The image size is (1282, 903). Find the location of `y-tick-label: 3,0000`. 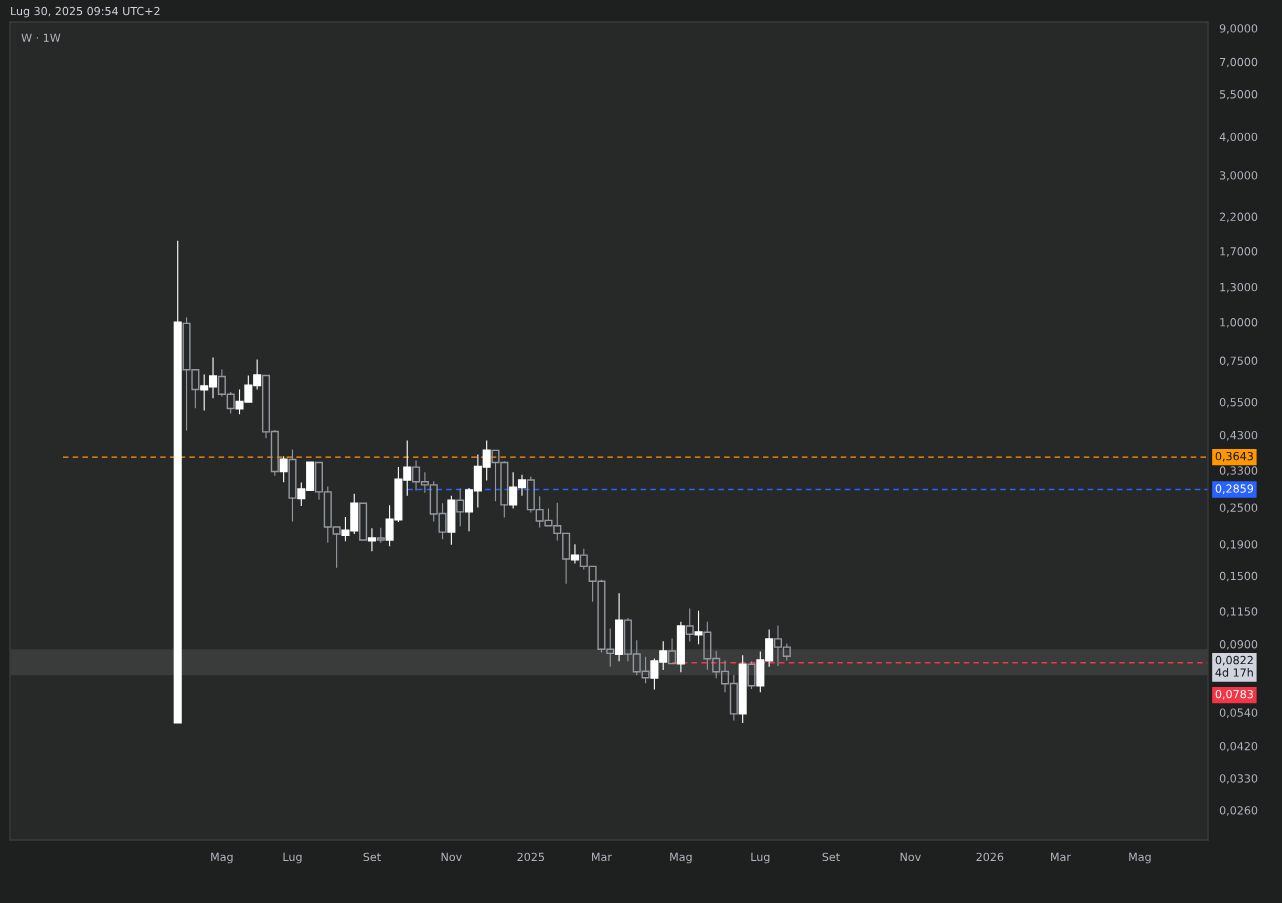

y-tick-label: 3,0000 is located at coordinates (1238, 176).